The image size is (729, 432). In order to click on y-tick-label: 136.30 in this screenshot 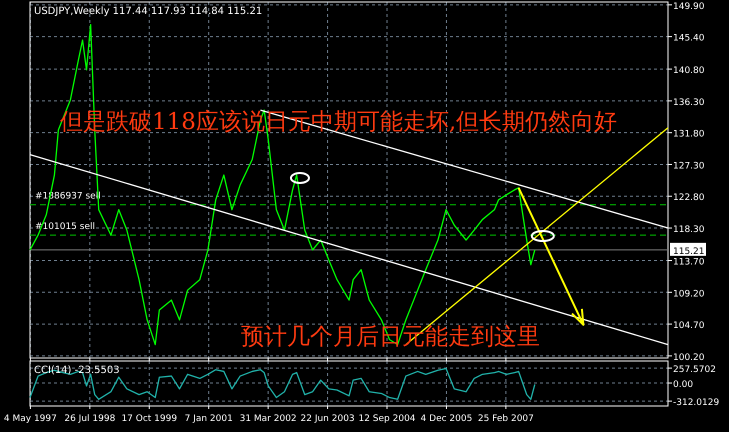, I will do `click(689, 103)`.